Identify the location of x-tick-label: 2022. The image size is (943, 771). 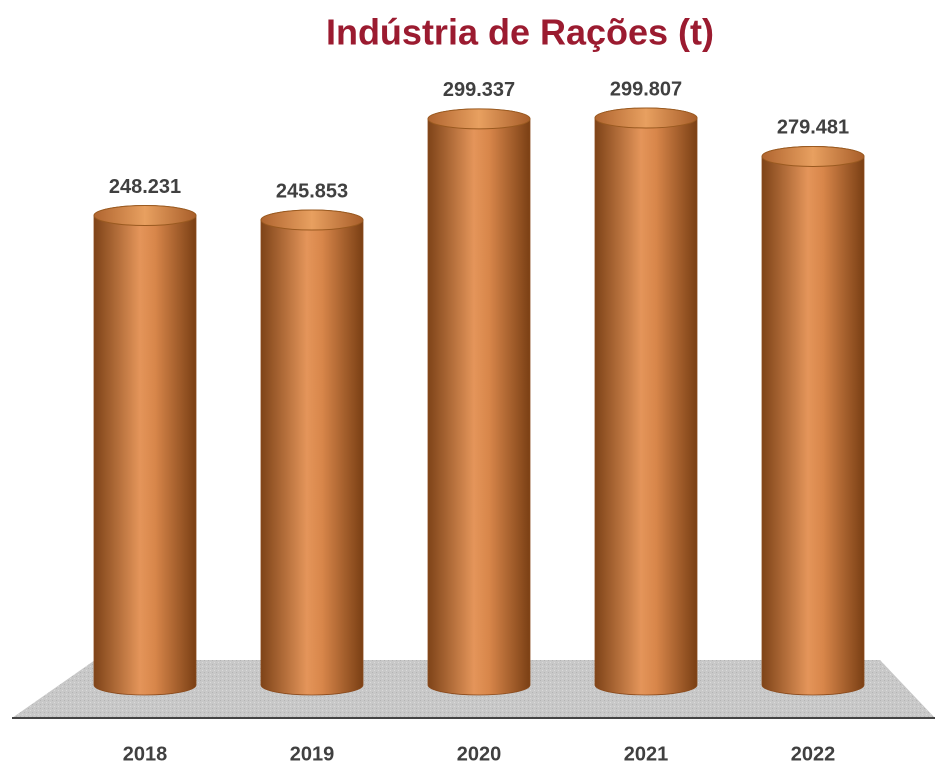
(813, 754).